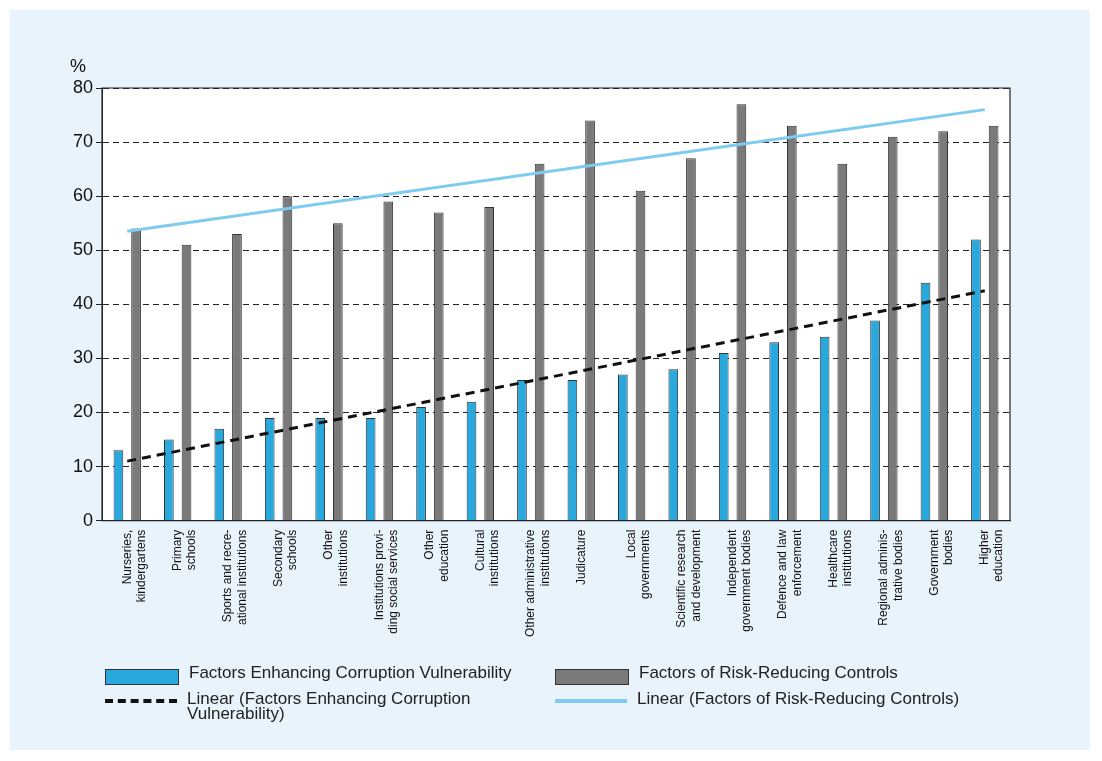 Image resolution: width=1102 pixels, height=761 pixels. I want to click on x-tick-label: Judicature, so click(580, 557).